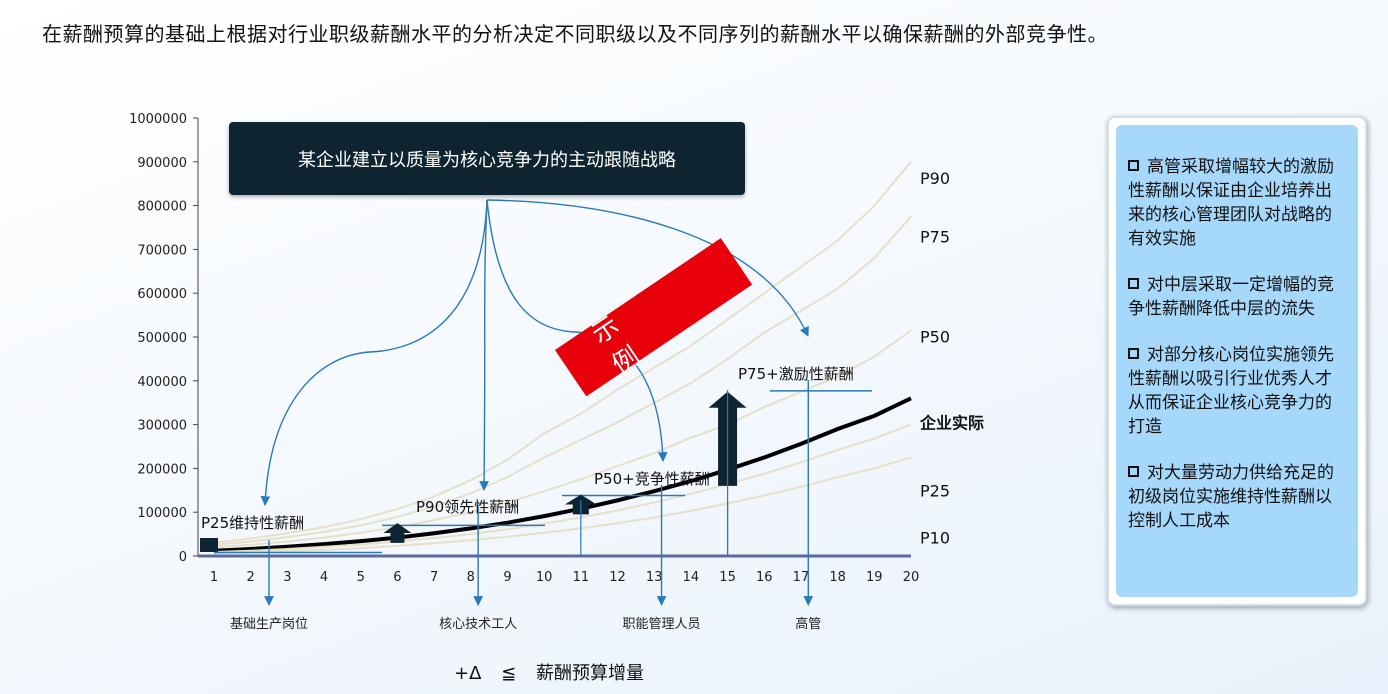  What do you see at coordinates (796, 374) in the screenshot?
I see `band-annotation: P75+激励性薪酬` at bounding box center [796, 374].